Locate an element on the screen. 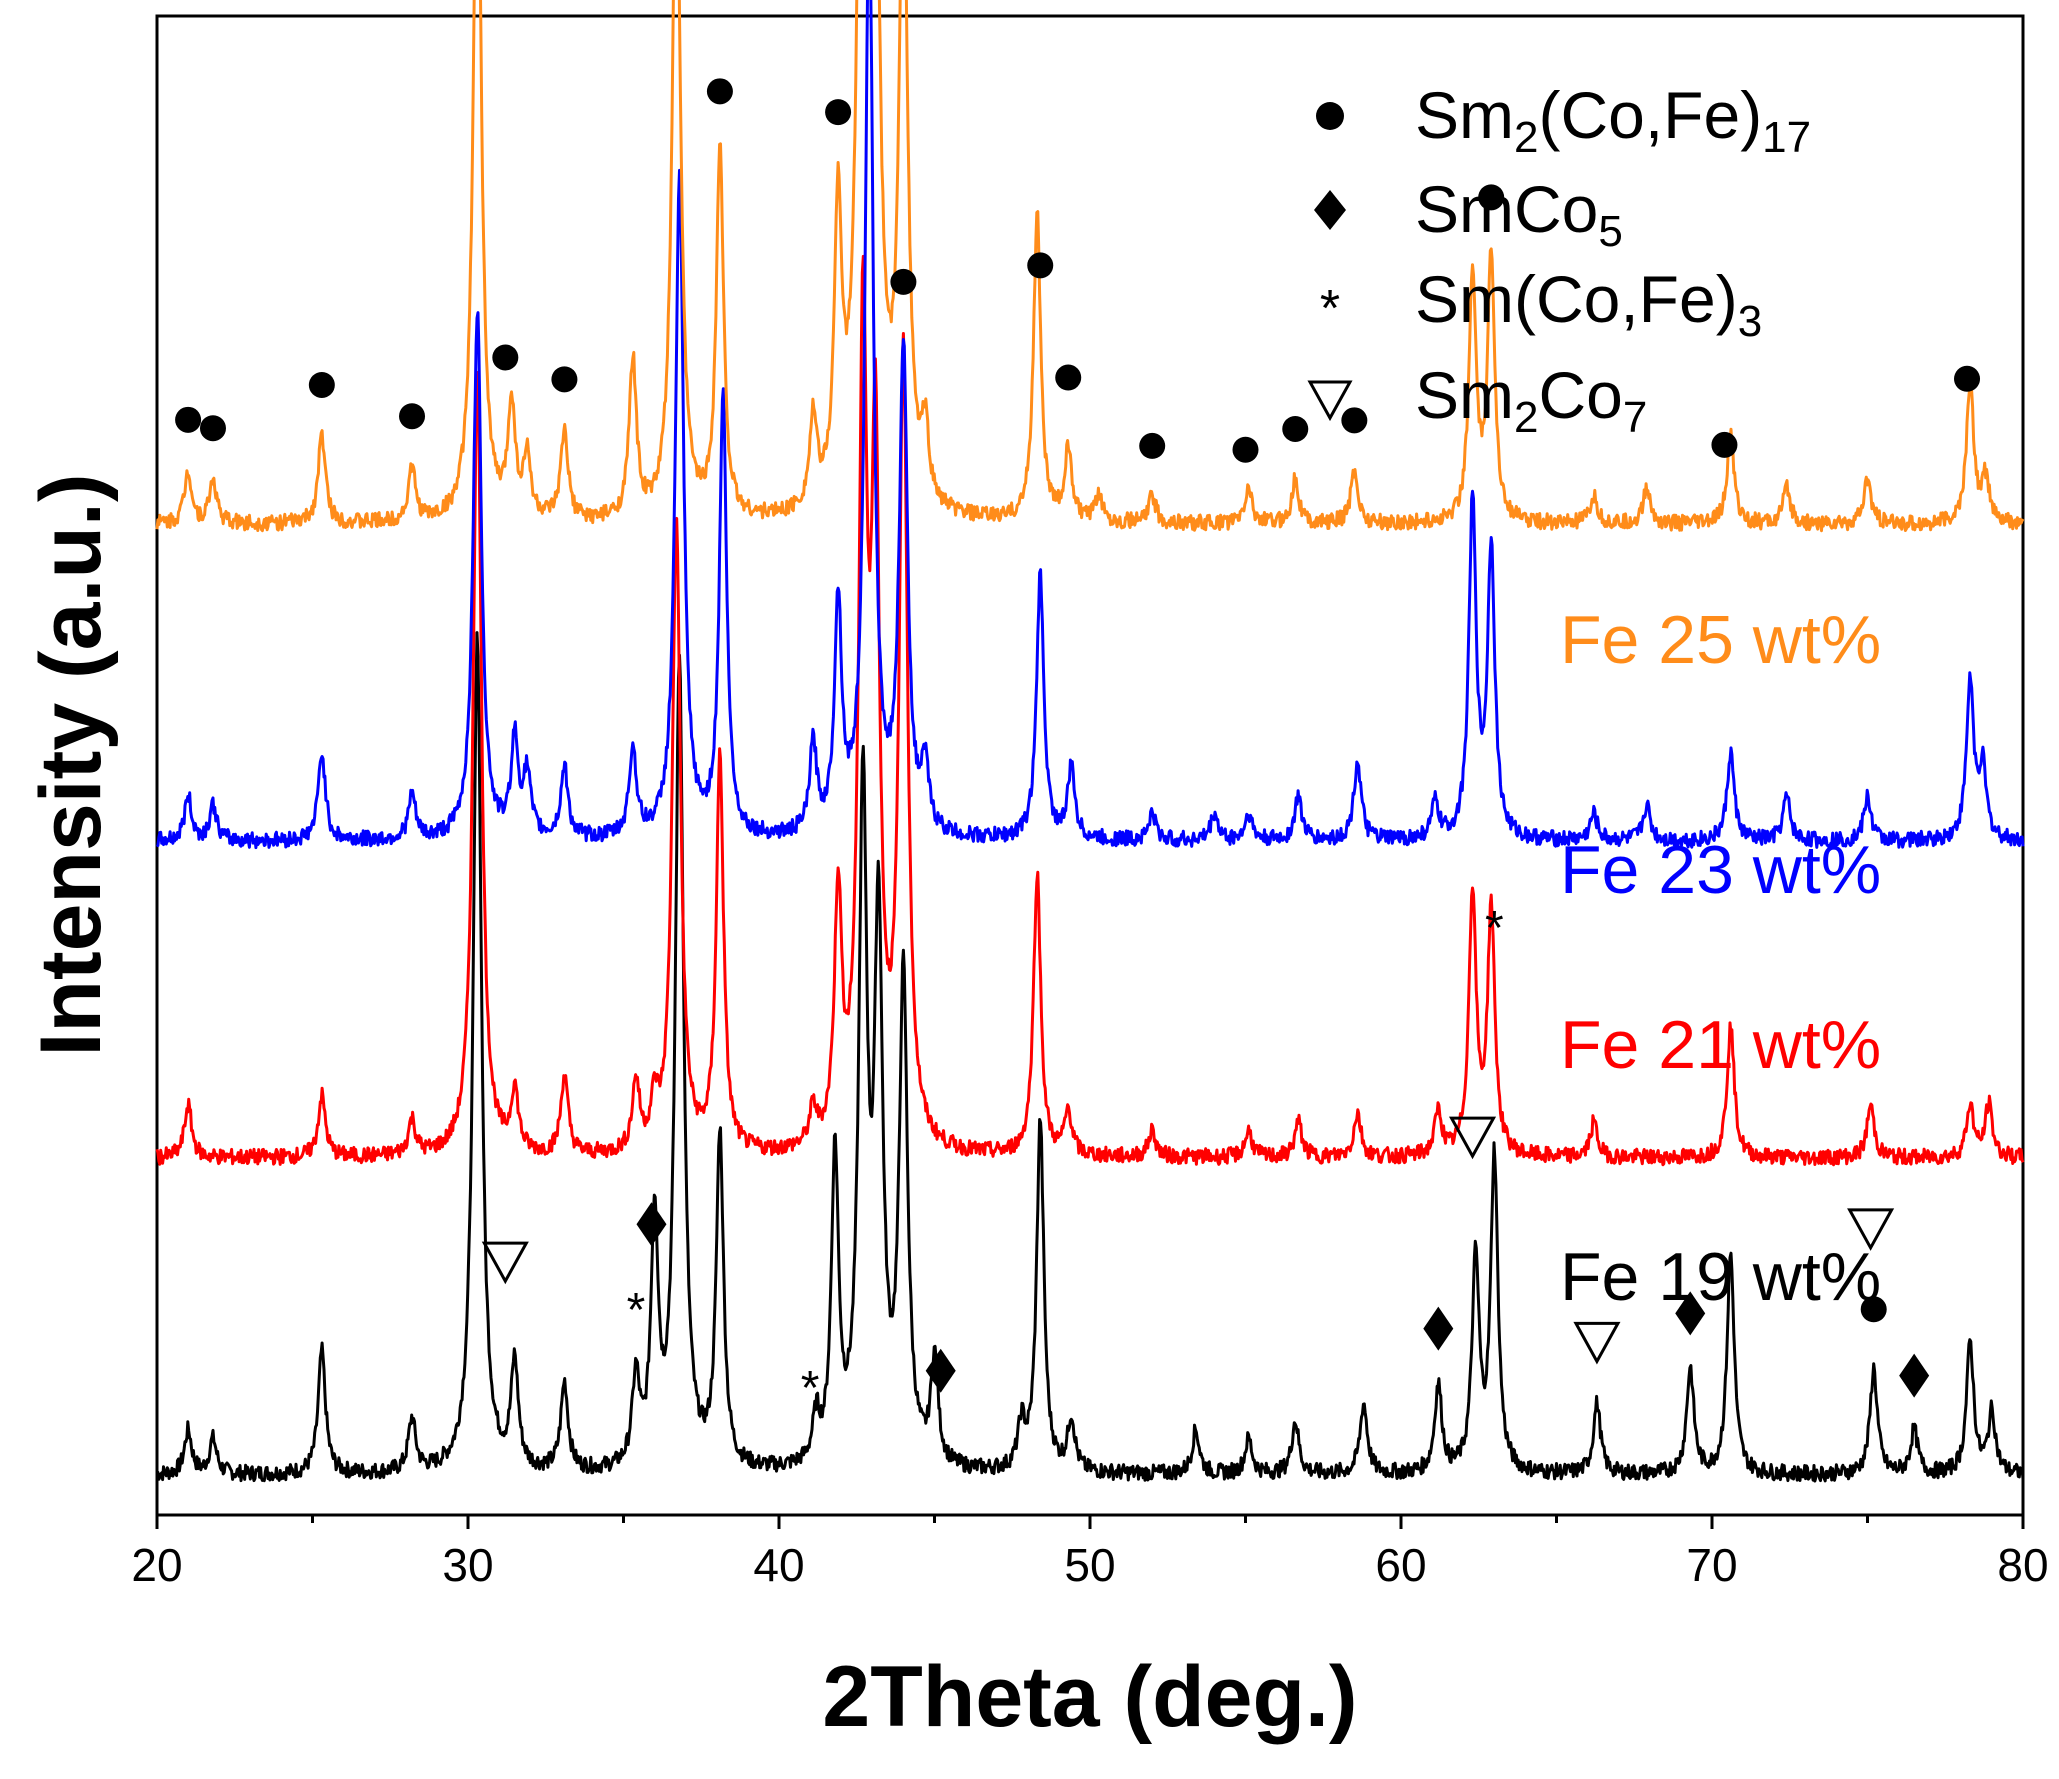  x-tick-label-60: 60 is located at coordinates (1400, 1565).